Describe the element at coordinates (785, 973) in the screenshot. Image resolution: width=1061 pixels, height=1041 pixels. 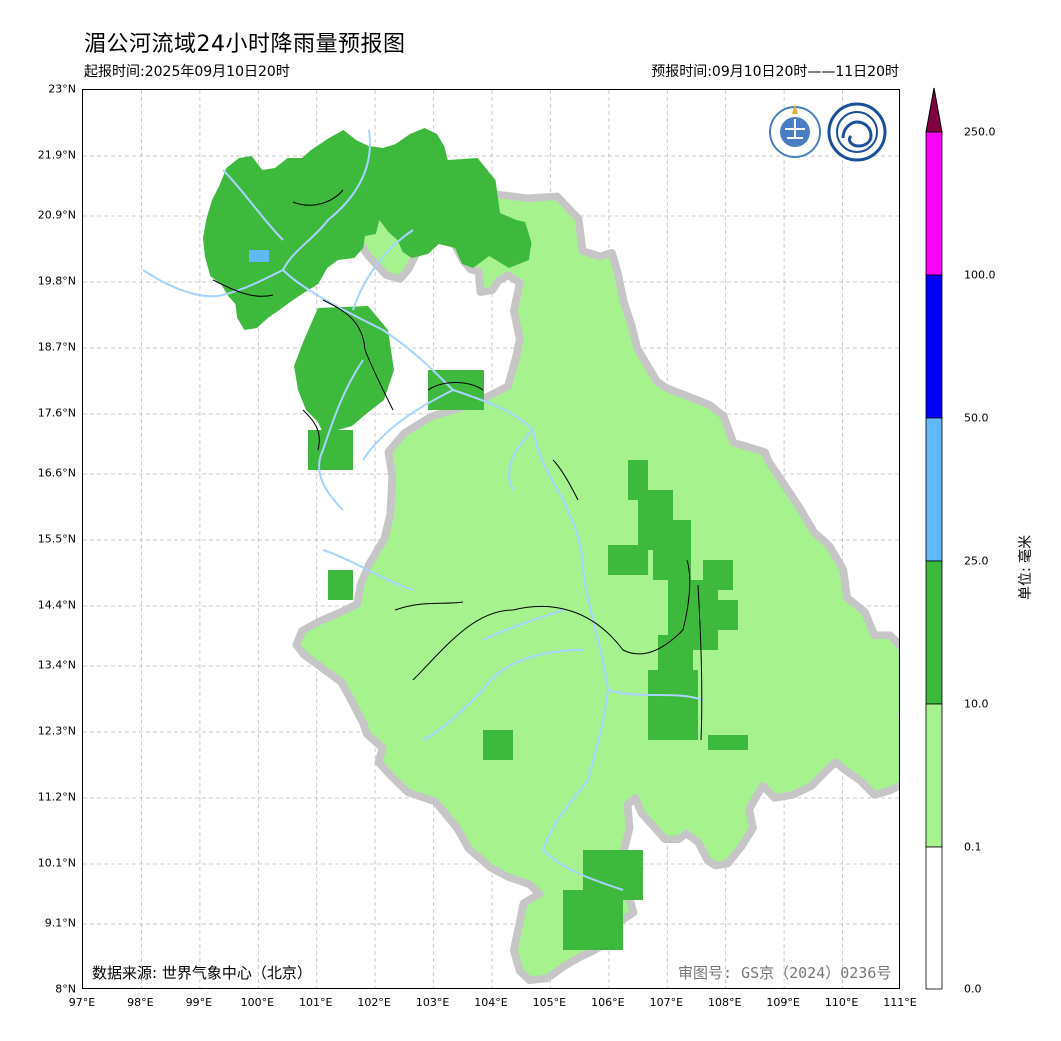
I see `review-number: 审图号: GS京（2024）0236号` at that location.